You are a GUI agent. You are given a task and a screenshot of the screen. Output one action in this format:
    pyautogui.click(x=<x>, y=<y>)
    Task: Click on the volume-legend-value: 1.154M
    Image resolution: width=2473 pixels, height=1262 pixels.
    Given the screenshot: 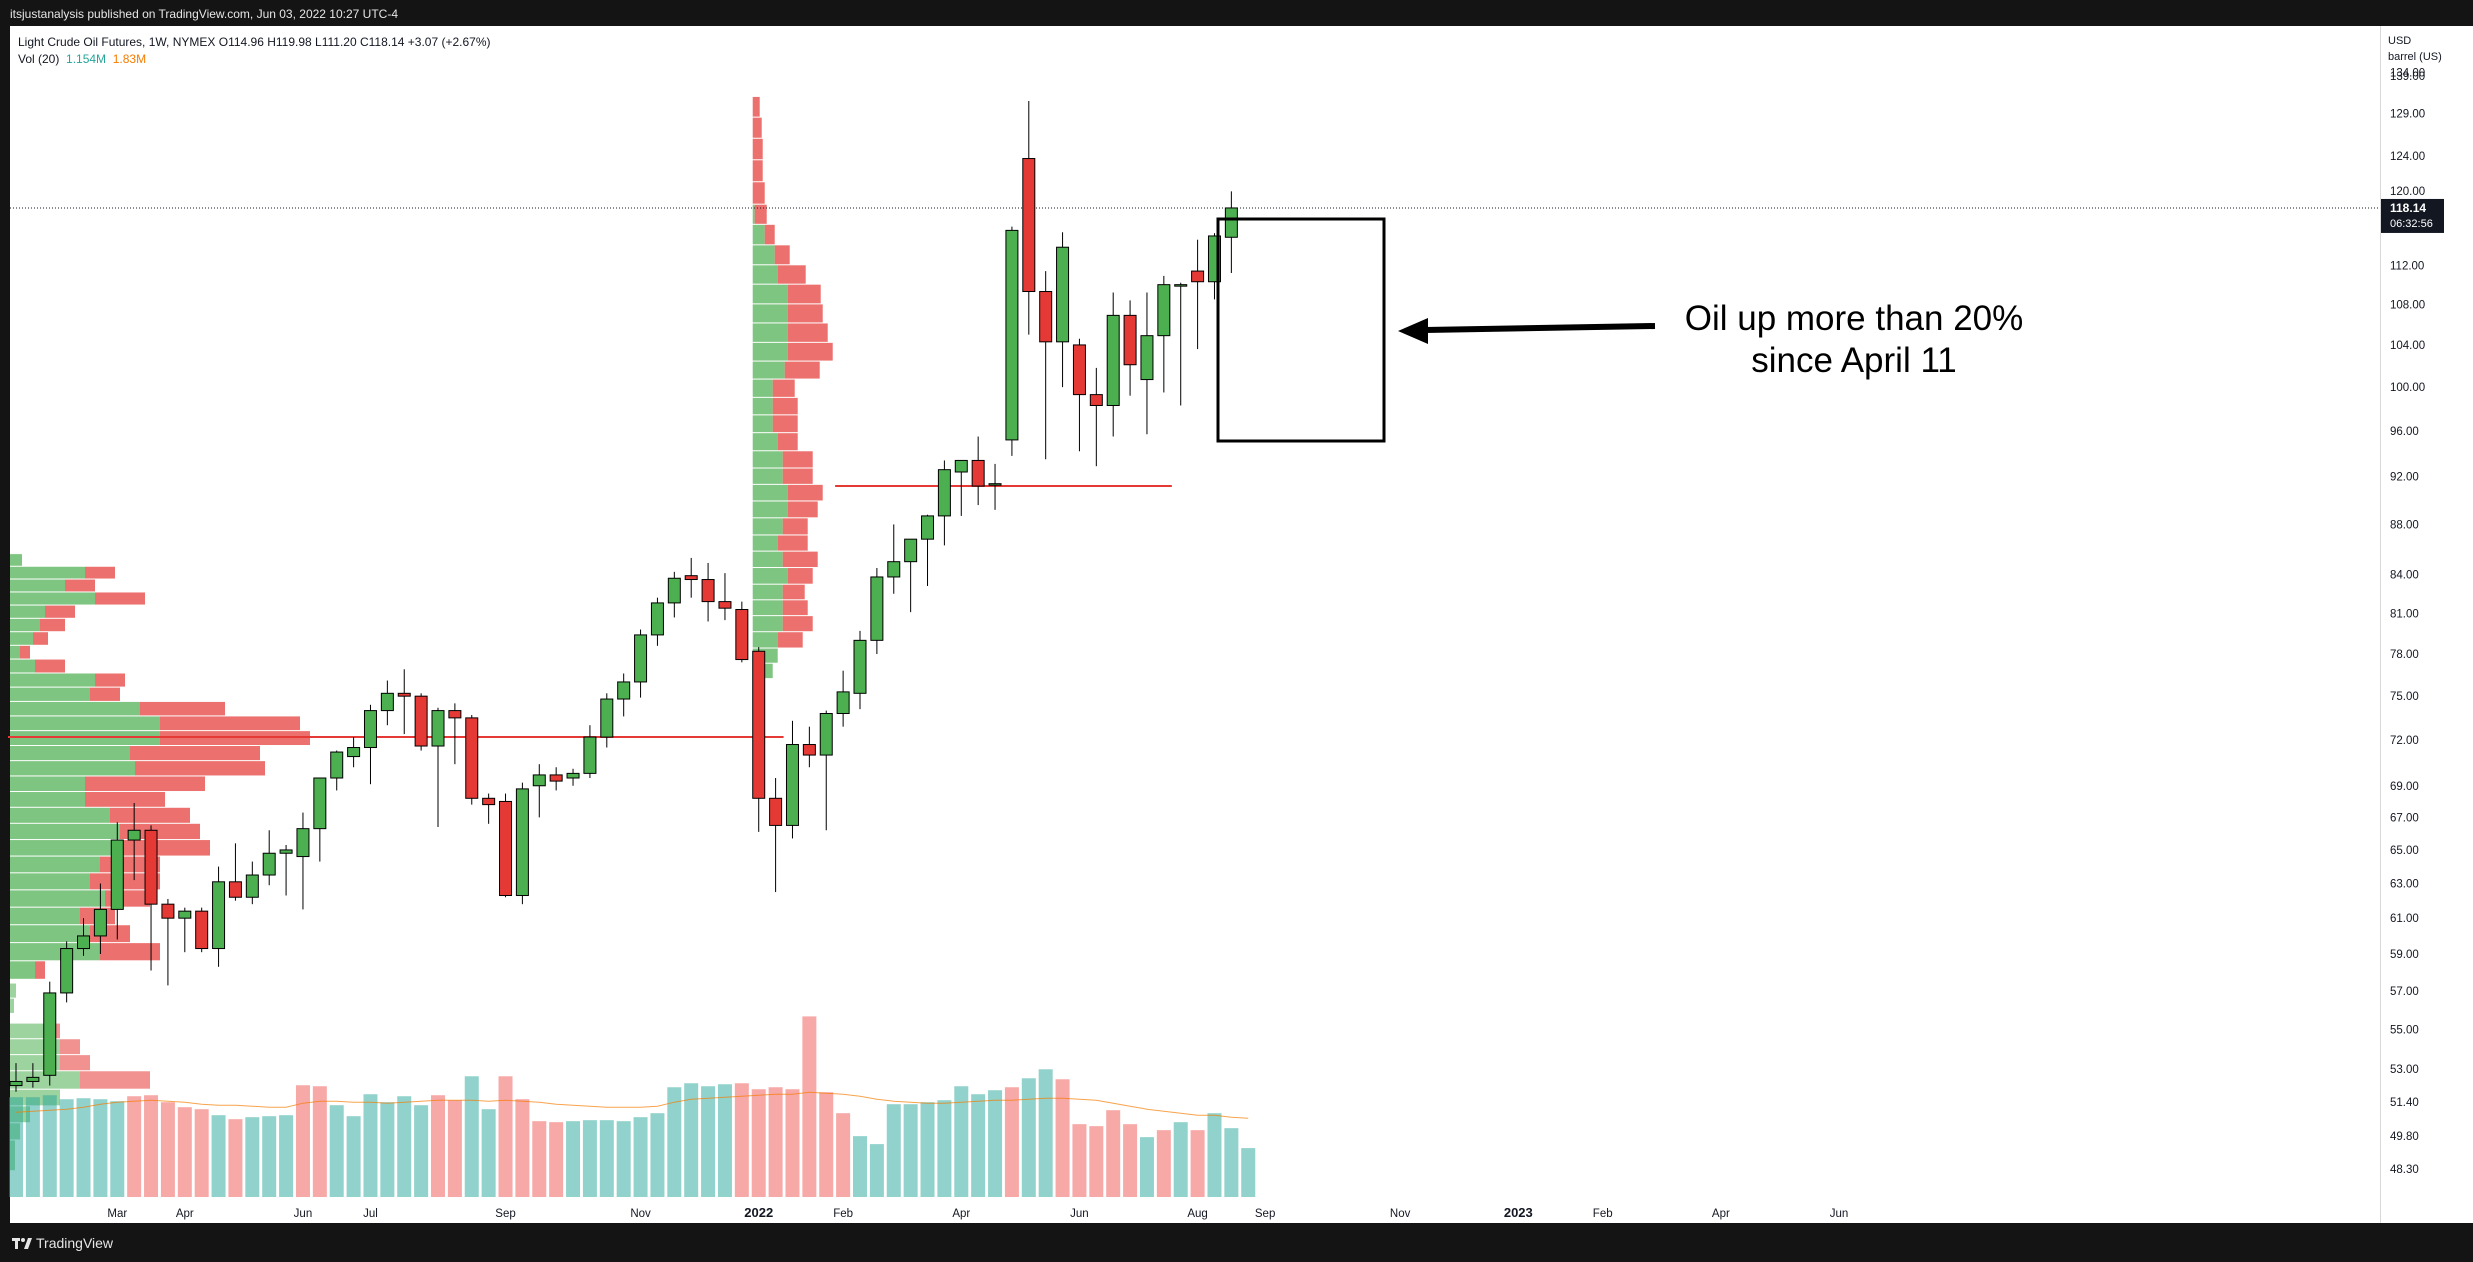 What is the action you would take?
    pyautogui.click(x=86, y=59)
    